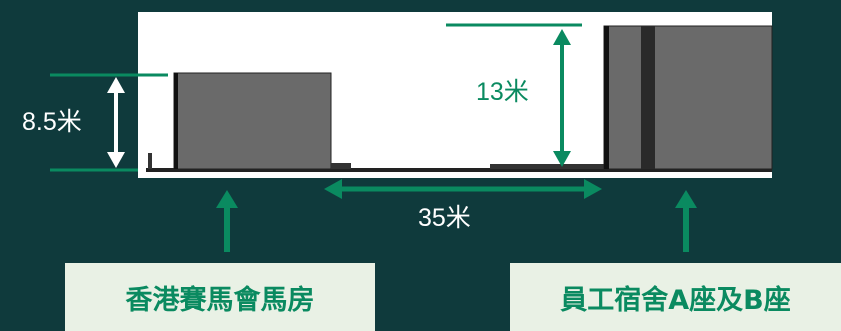  I want to click on stables-height-dimension, so click(109, 122).